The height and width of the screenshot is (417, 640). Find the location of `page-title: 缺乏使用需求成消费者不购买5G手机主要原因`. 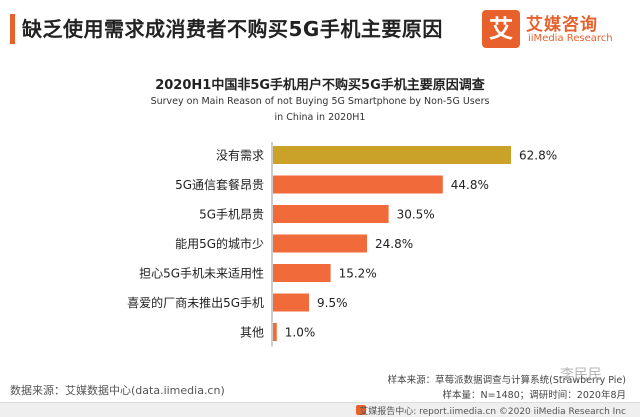

page-title: 缺乏使用需求成消费者不购买5G手机主要原因 is located at coordinates (232, 29).